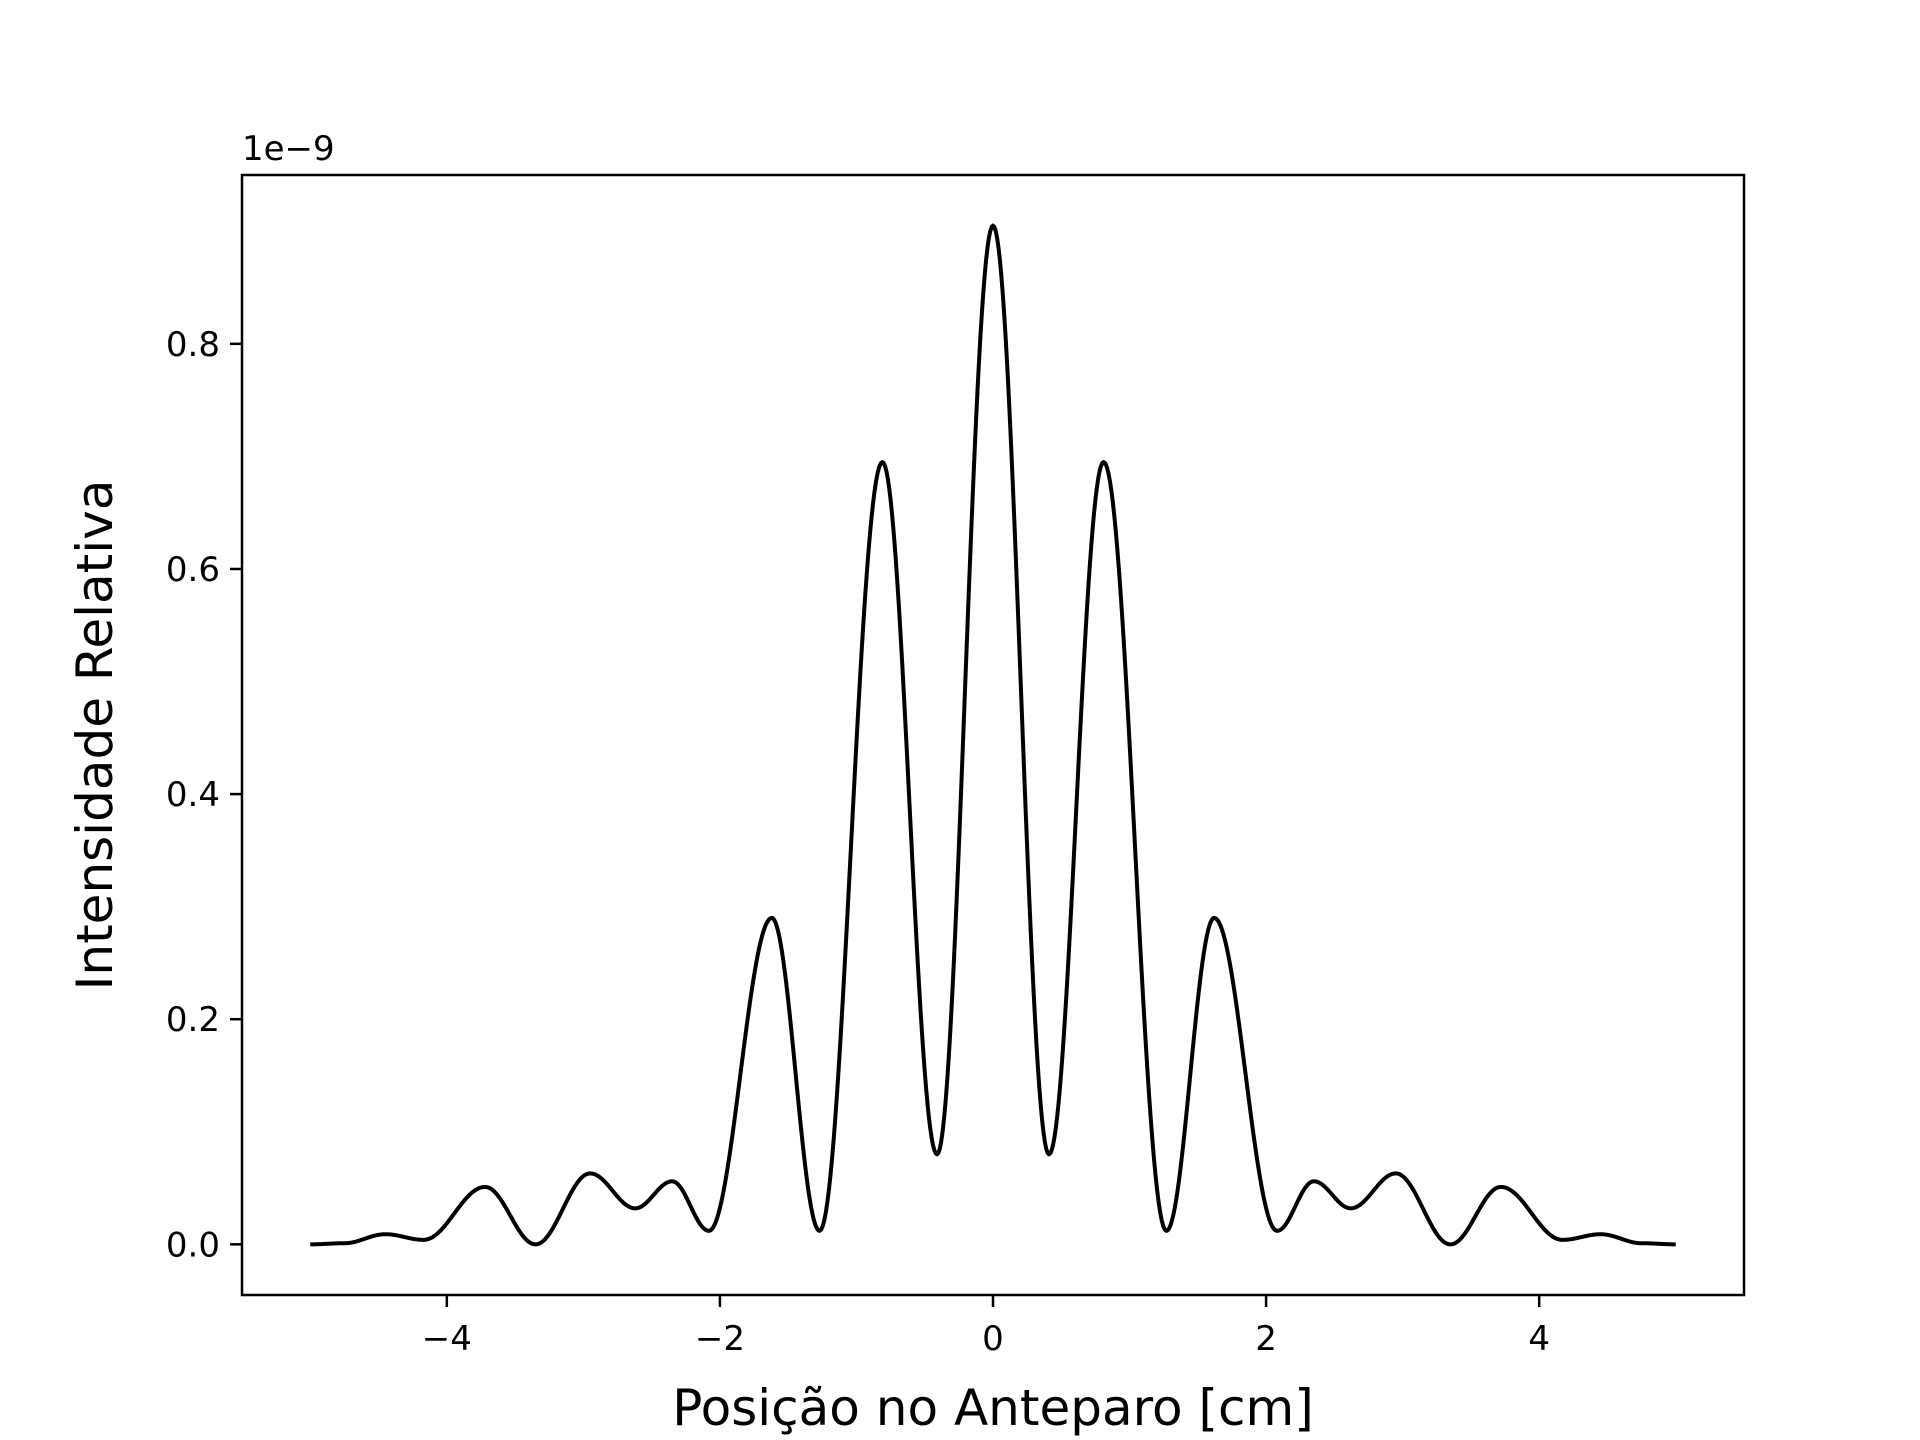 The image size is (1920, 1440). I want to click on x-tick-label: −4, so click(447, 1339).